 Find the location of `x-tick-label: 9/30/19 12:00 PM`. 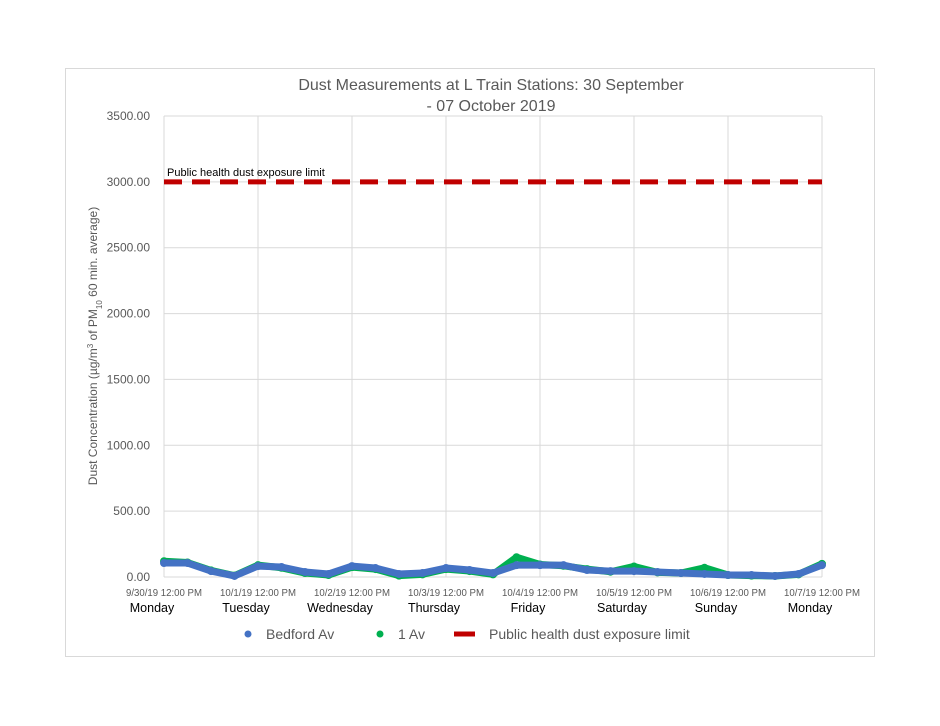

x-tick-label: 9/30/19 12:00 PM is located at coordinates (164, 593).